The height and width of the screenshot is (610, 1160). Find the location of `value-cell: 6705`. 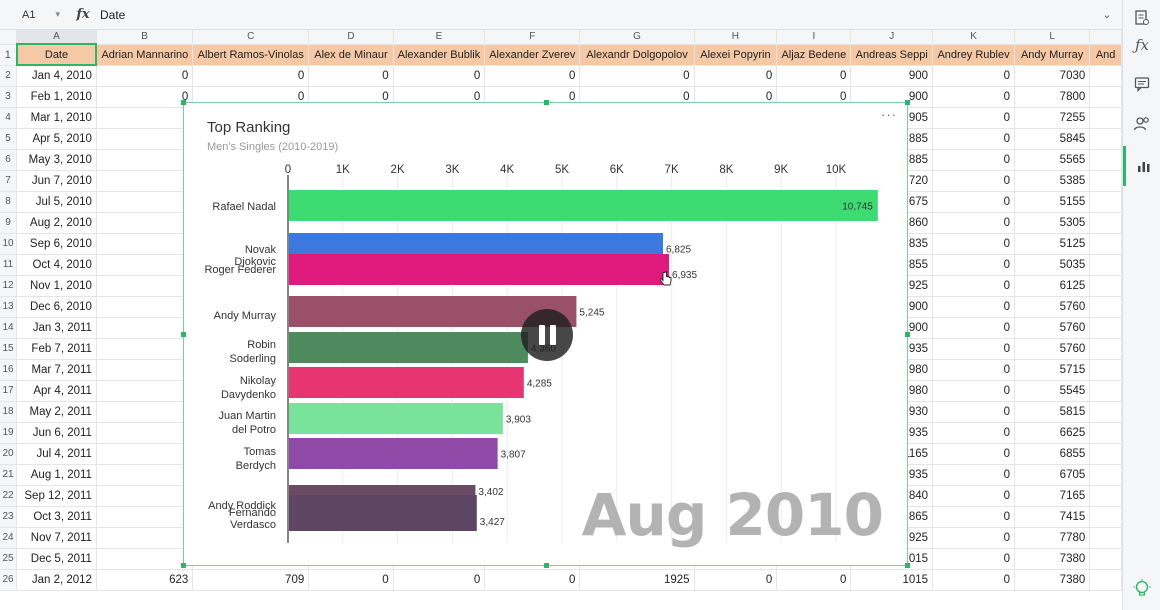

value-cell: 6705 is located at coordinates (1052, 475).